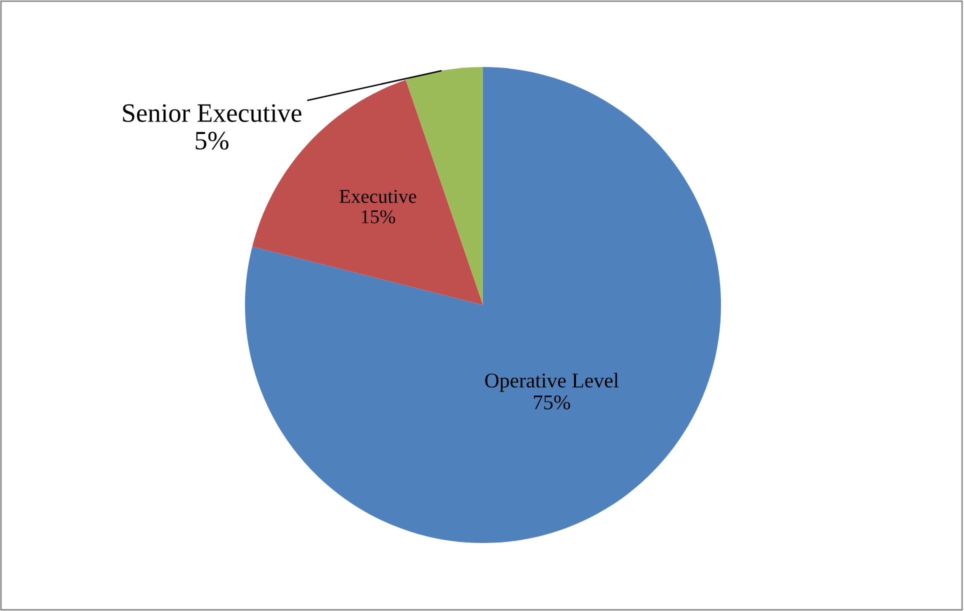  What do you see at coordinates (212, 113) in the screenshot?
I see `slice-label: Senior Executive` at bounding box center [212, 113].